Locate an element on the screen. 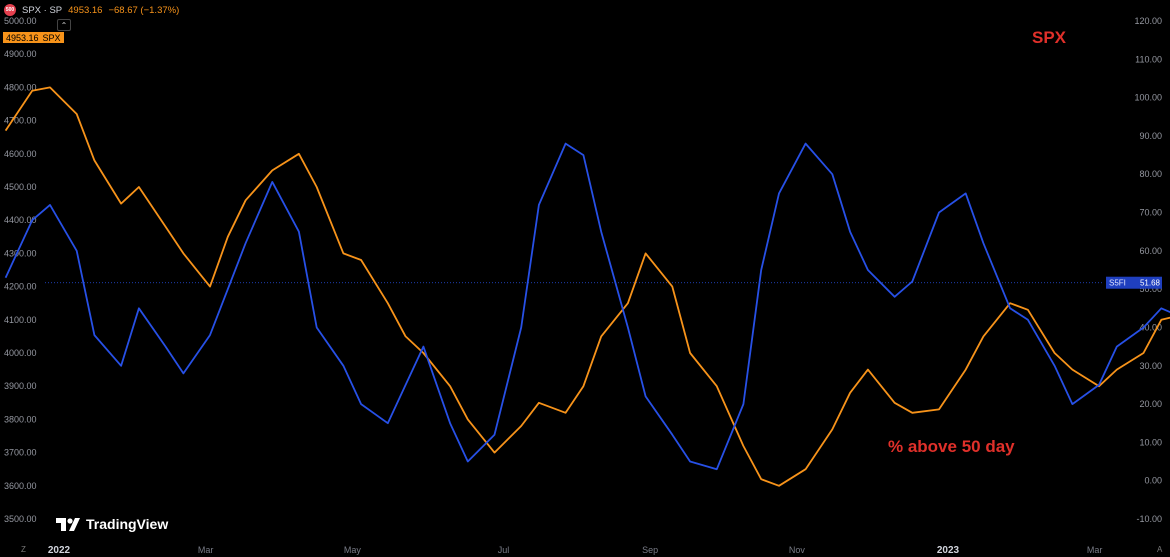 Image resolution: width=1170 pixels, height=557 pixels. tradingview-icon is located at coordinates (68, 524).